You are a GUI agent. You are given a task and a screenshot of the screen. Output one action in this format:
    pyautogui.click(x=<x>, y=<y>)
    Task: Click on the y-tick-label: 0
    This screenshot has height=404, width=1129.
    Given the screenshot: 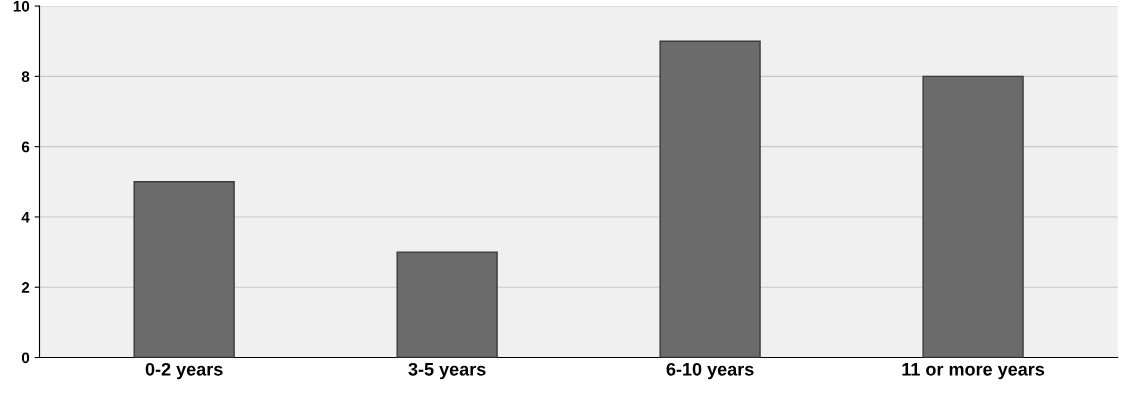 What is the action you would take?
    pyautogui.click(x=25, y=358)
    